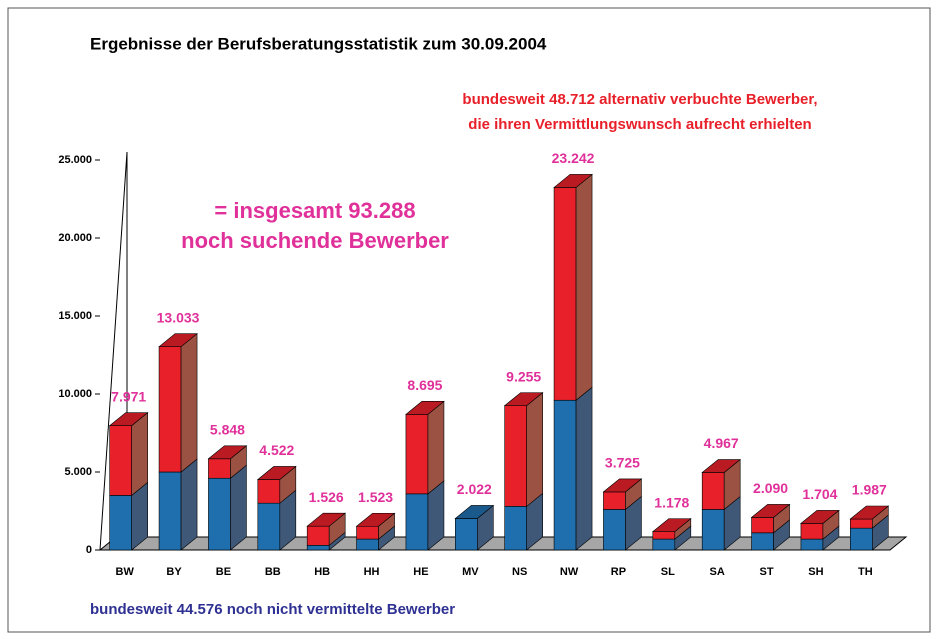 The width and height of the screenshot is (938, 639). What do you see at coordinates (519, 572) in the screenshot?
I see `x-tick-label: NS` at bounding box center [519, 572].